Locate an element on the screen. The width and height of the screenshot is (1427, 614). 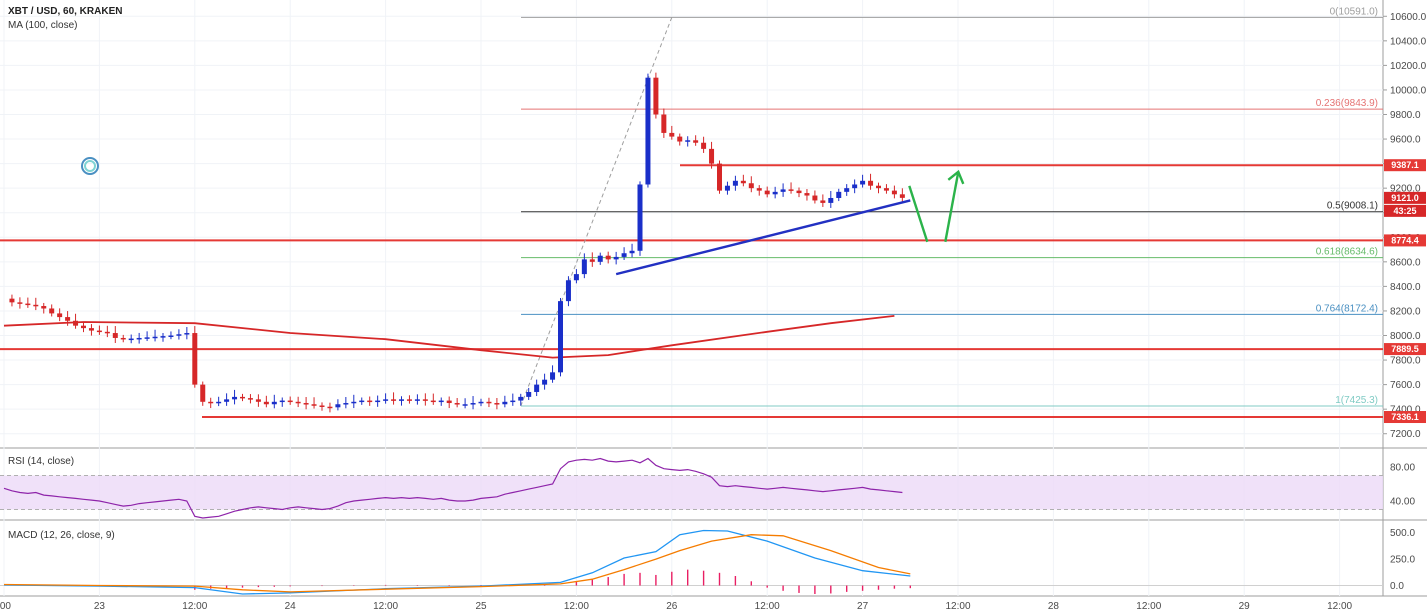
up-arrow-stroke is located at coordinates (952, 207).